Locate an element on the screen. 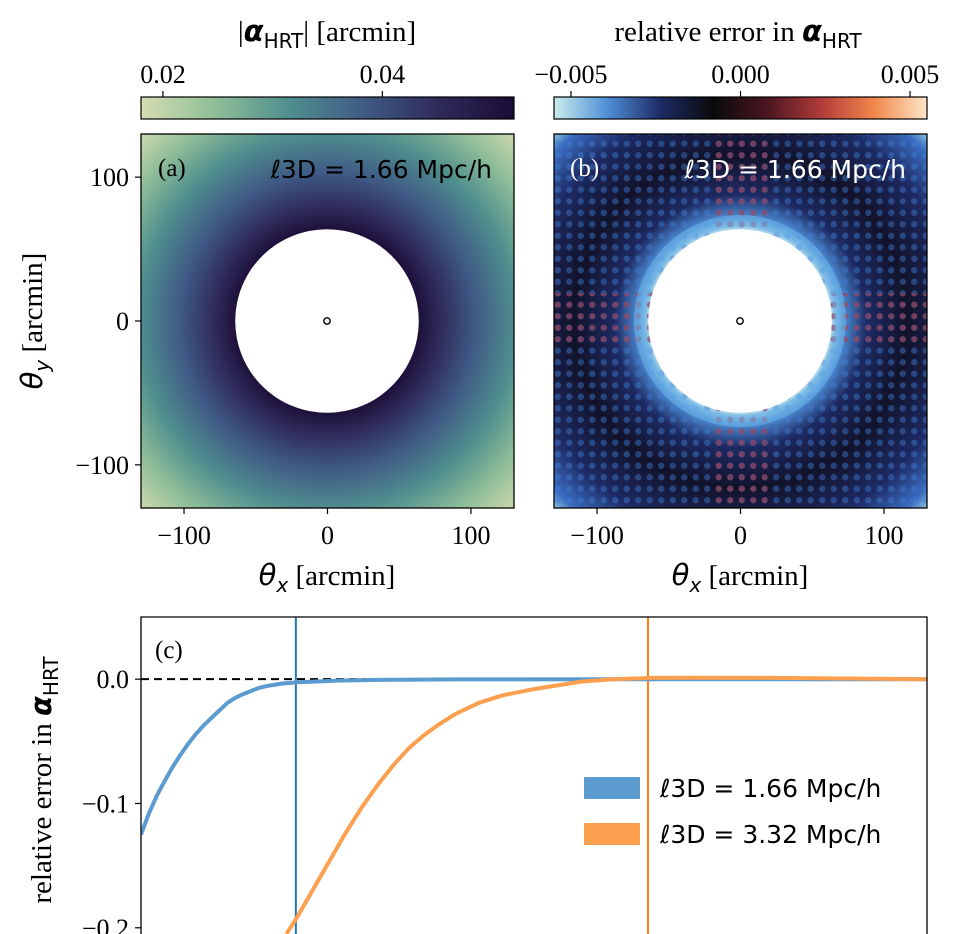  colorbar-b-label: relative error in αHRT is located at coordinates (738, 33).